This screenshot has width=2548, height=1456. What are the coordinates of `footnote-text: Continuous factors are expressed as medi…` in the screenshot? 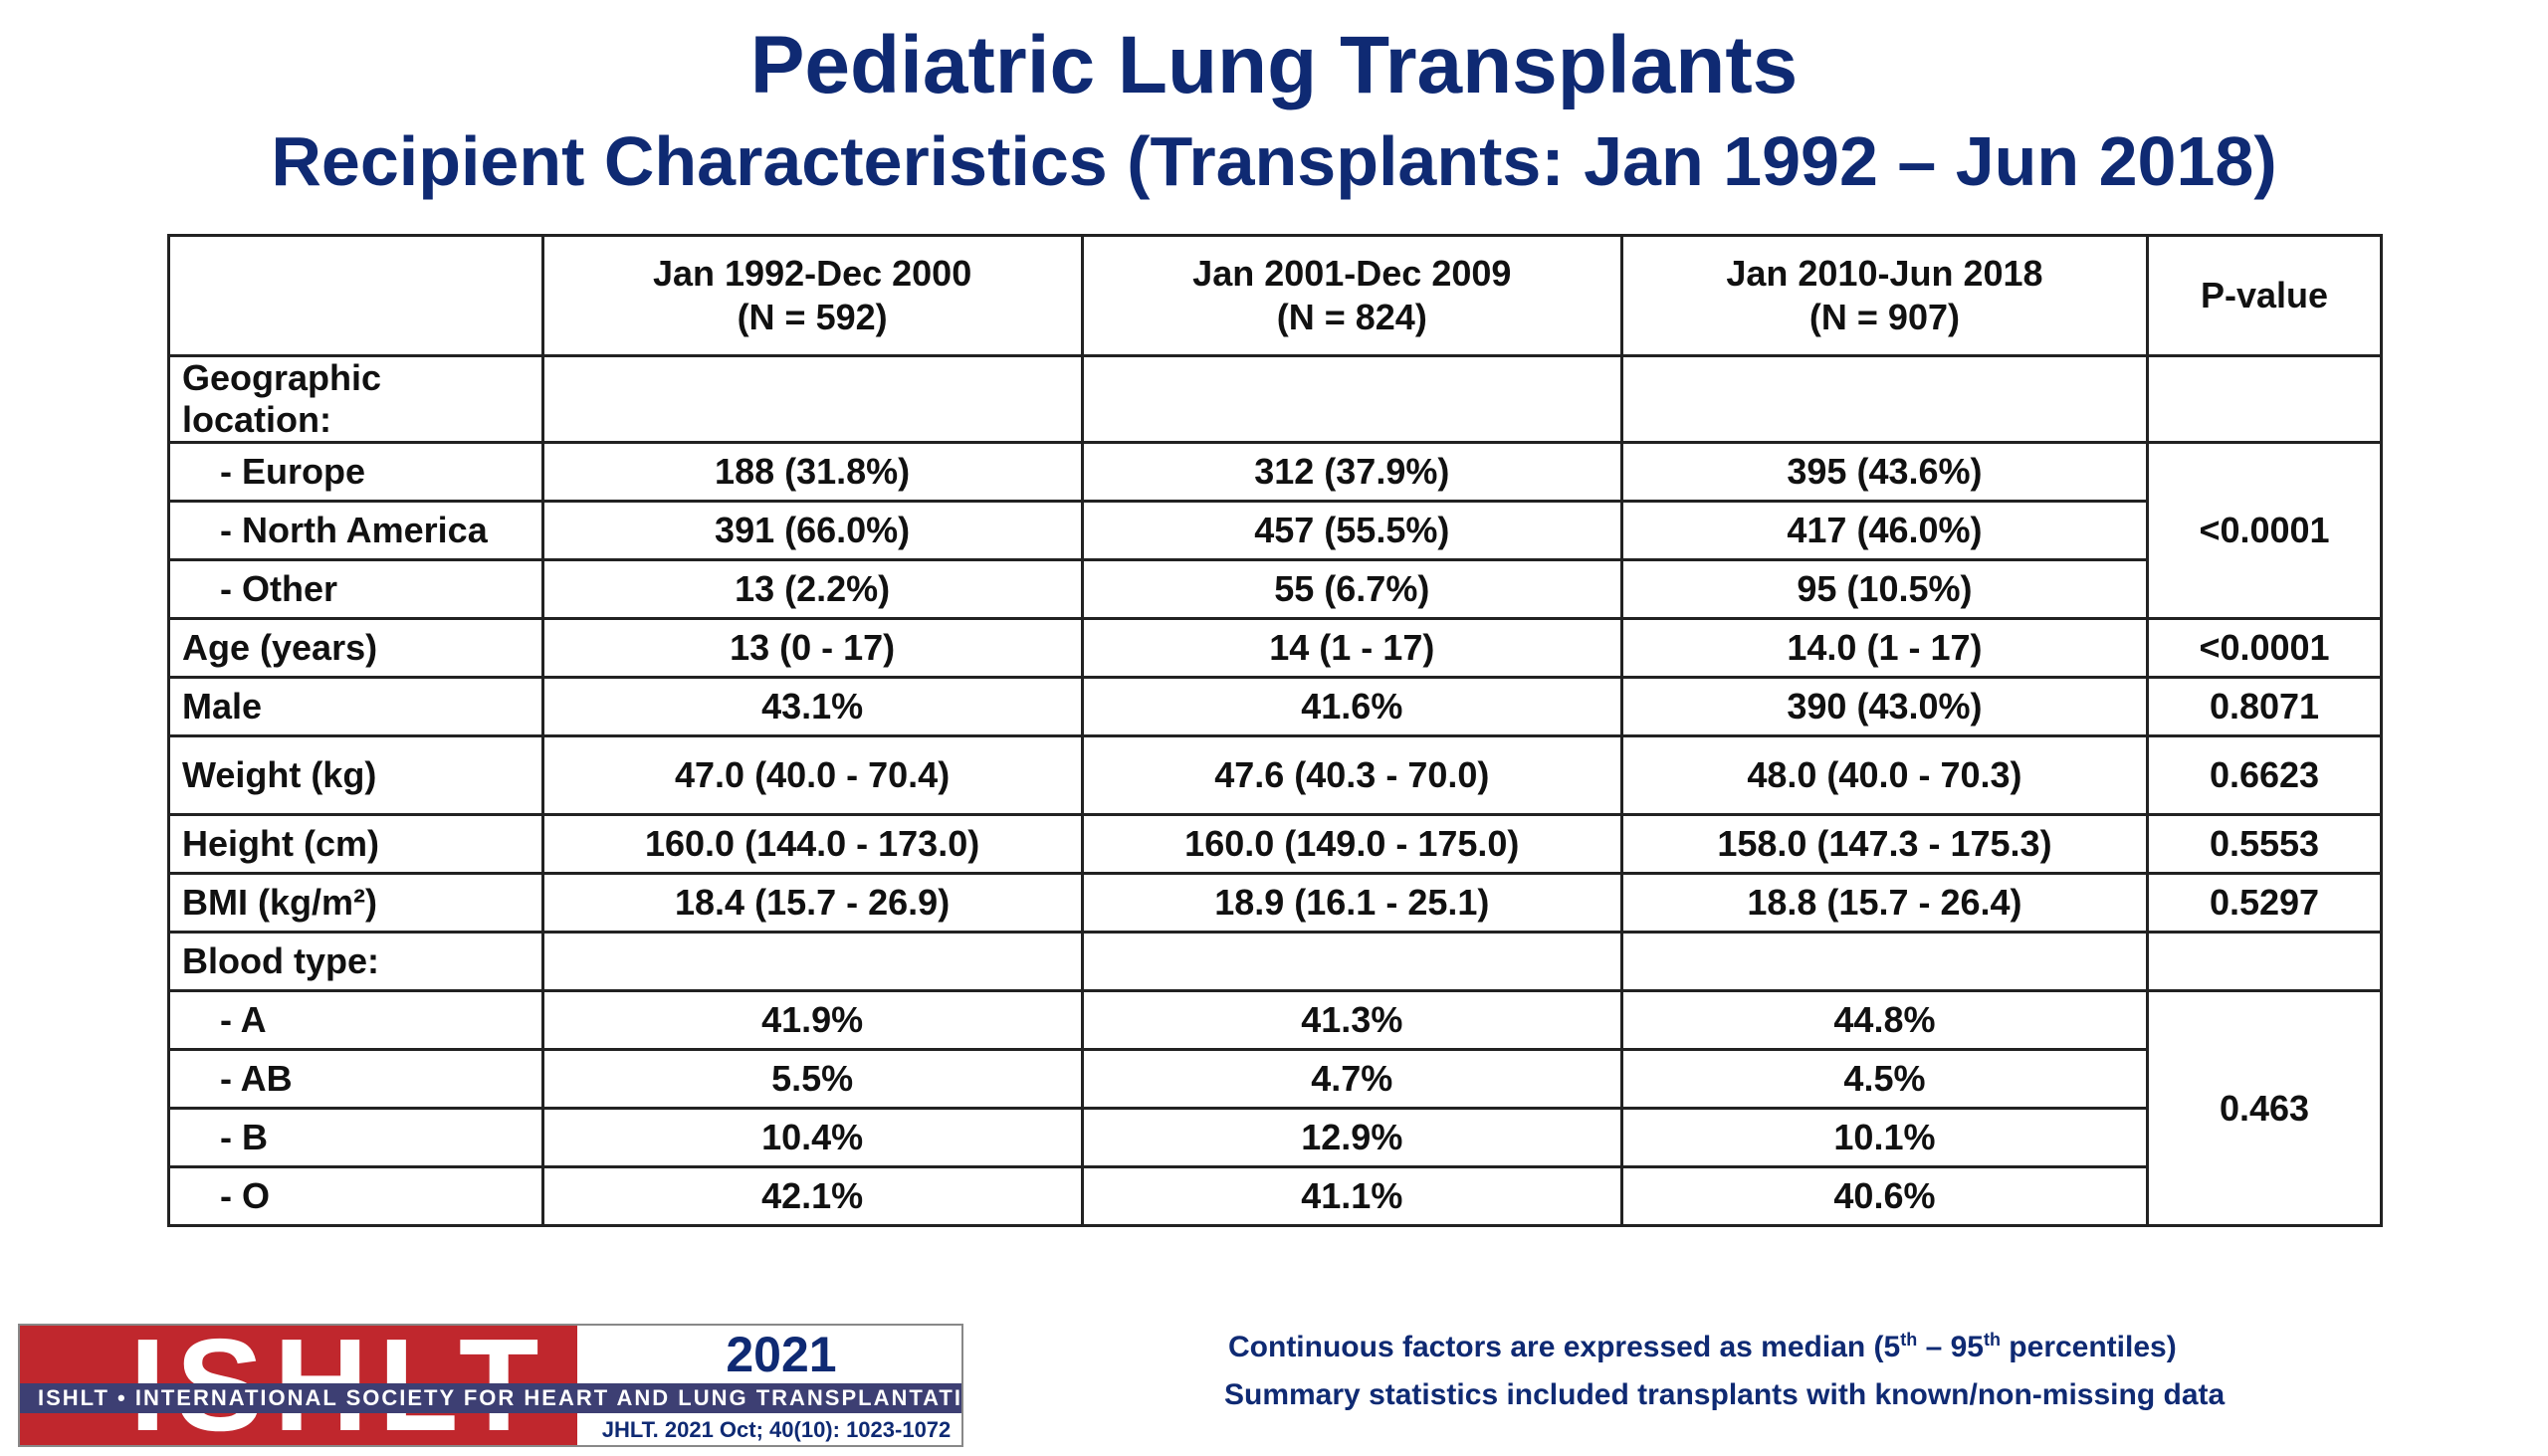 It's located at (1564, 1347).